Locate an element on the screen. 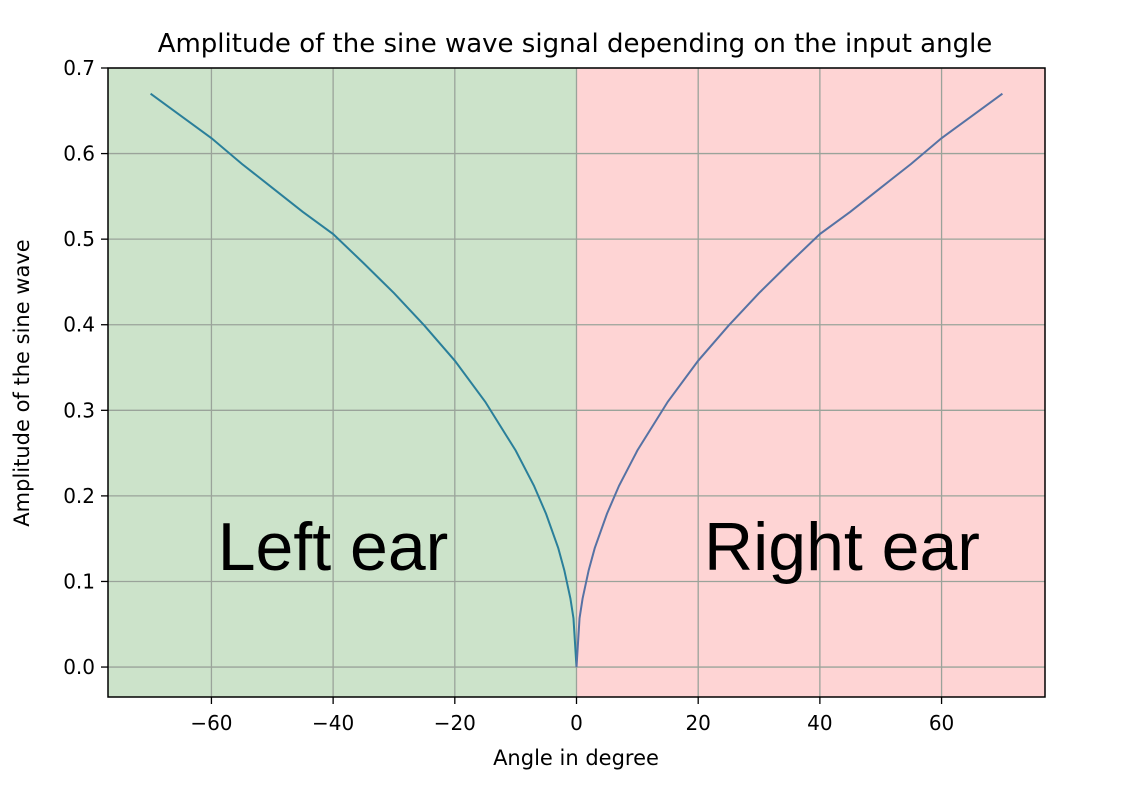 The image size is (1123, 794). y-tick-label: 0.4 is located at coordinates (79, 325).